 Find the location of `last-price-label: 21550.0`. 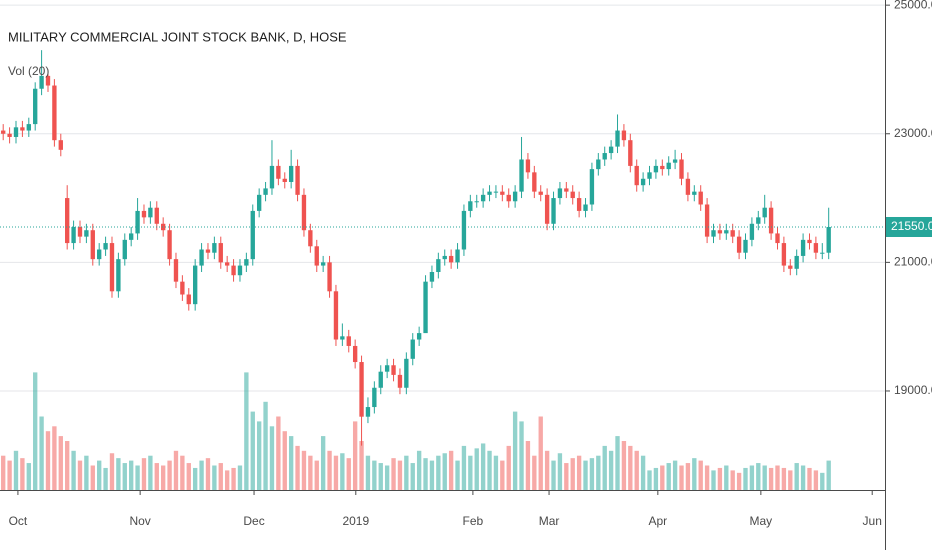

last-price-label: 21550.0 is located at coordinates (911, 226).